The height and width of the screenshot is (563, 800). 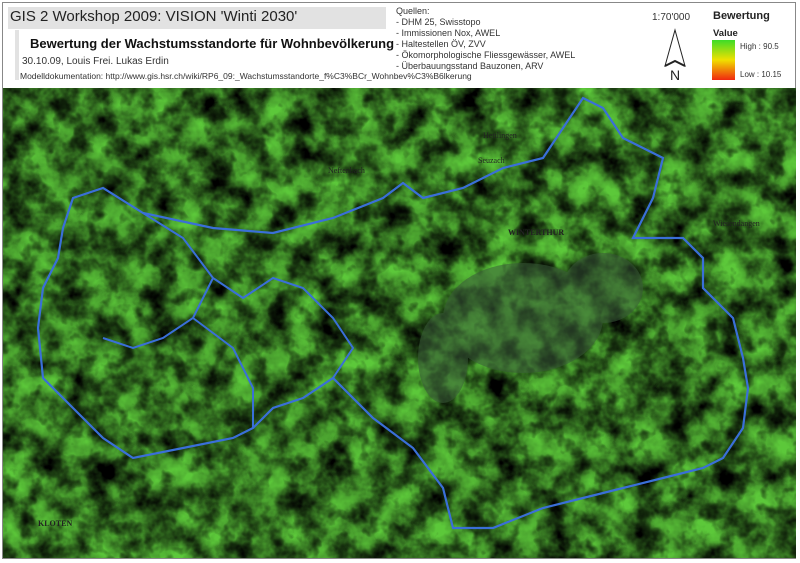 I want to click on place-label: Wiesendangen, so click(x=736, y=223).